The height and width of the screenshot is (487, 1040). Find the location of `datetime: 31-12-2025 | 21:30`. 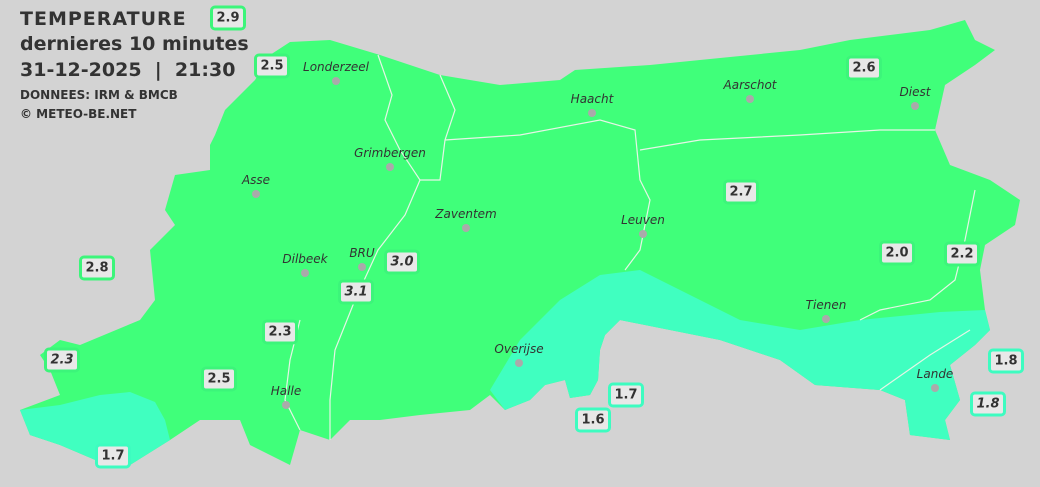

datetime: 31-12-2025 | 21:30 is located at coordinates (128, 70).